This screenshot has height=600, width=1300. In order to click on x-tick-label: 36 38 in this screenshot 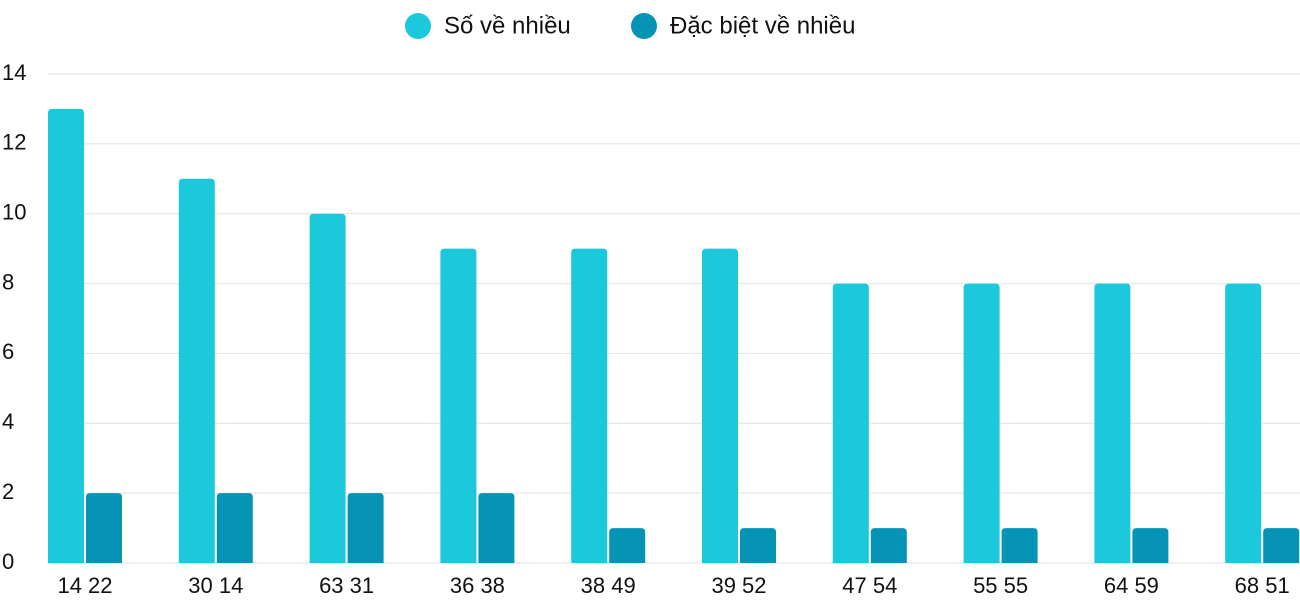, I will do `click(477, 585)`.